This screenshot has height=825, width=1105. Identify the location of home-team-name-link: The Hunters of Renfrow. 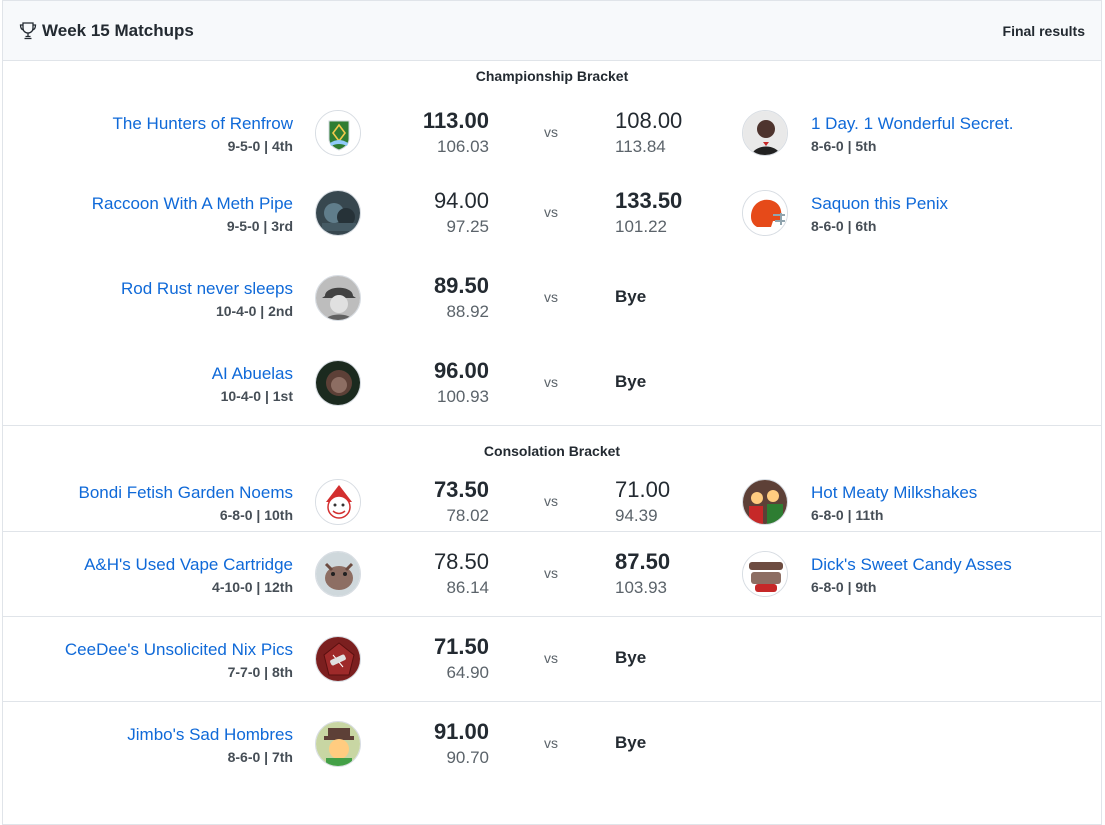
(202, 123).